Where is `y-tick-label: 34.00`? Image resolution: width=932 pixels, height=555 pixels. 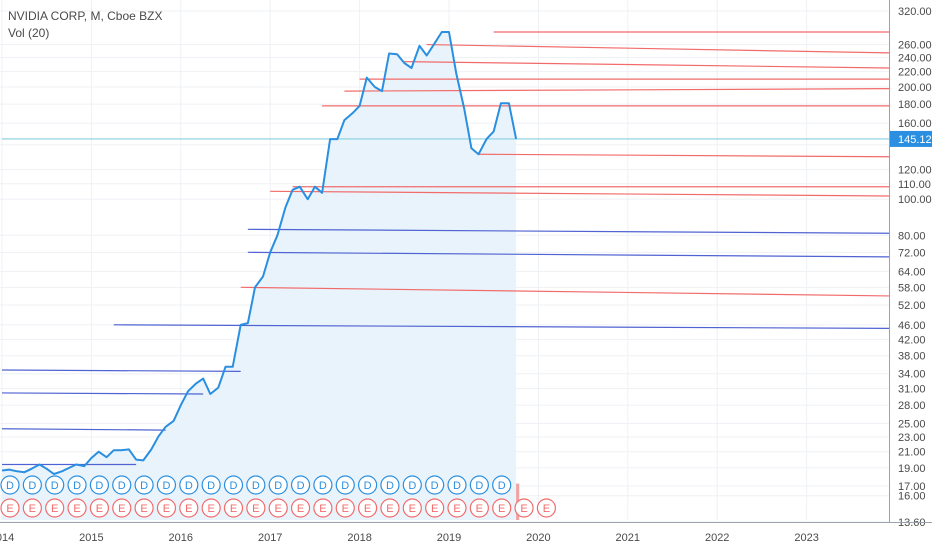 y-tick-label: 34.00 is located at coordinates (912, 375).